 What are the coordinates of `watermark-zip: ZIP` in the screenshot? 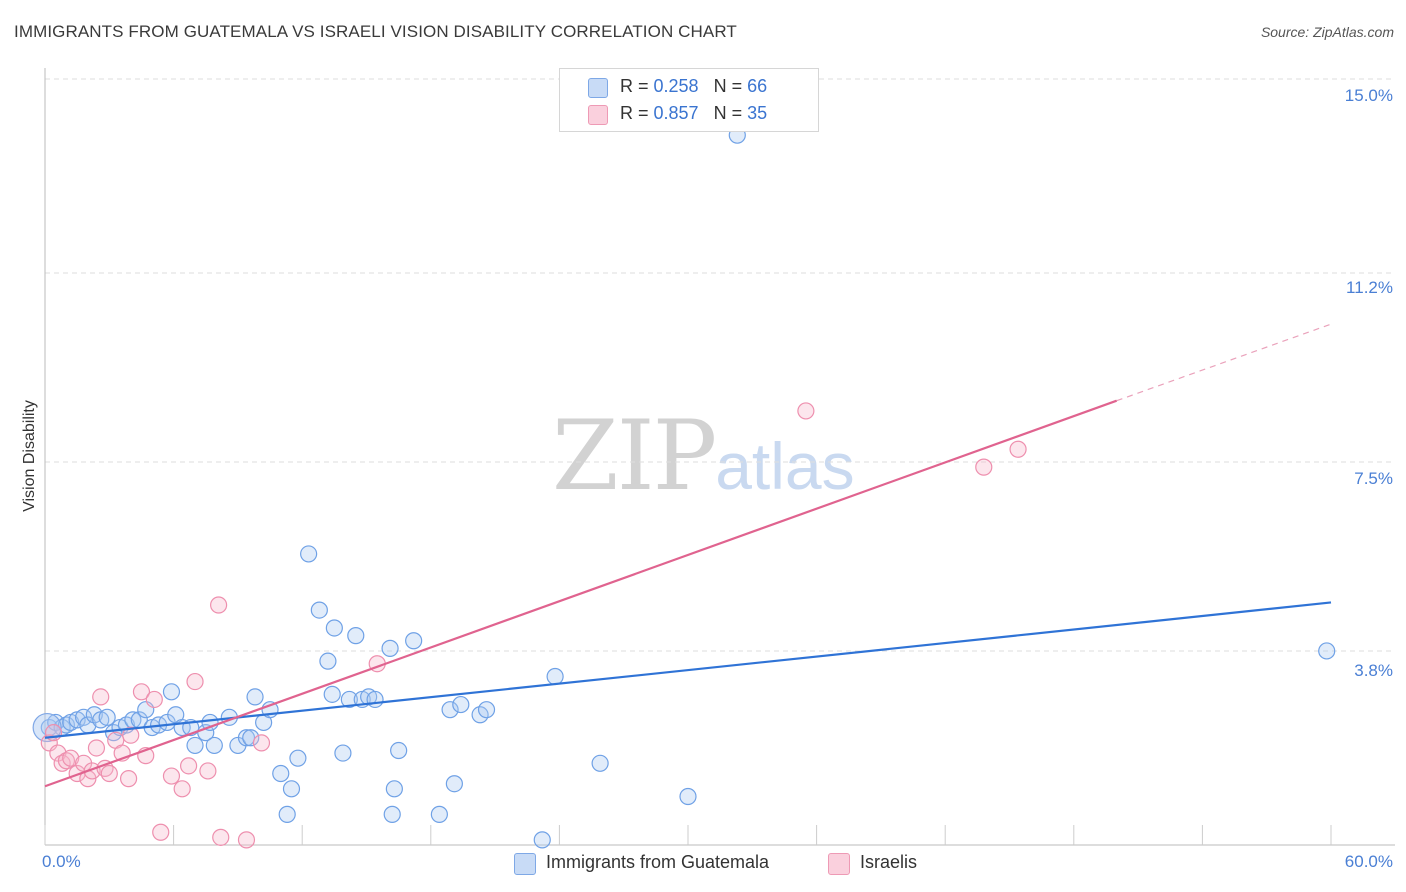 It's located at (634, 456).